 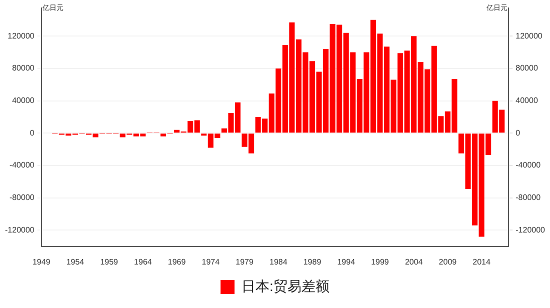 I want to click on y-tick-label: 0, so click(x=32, y=133).